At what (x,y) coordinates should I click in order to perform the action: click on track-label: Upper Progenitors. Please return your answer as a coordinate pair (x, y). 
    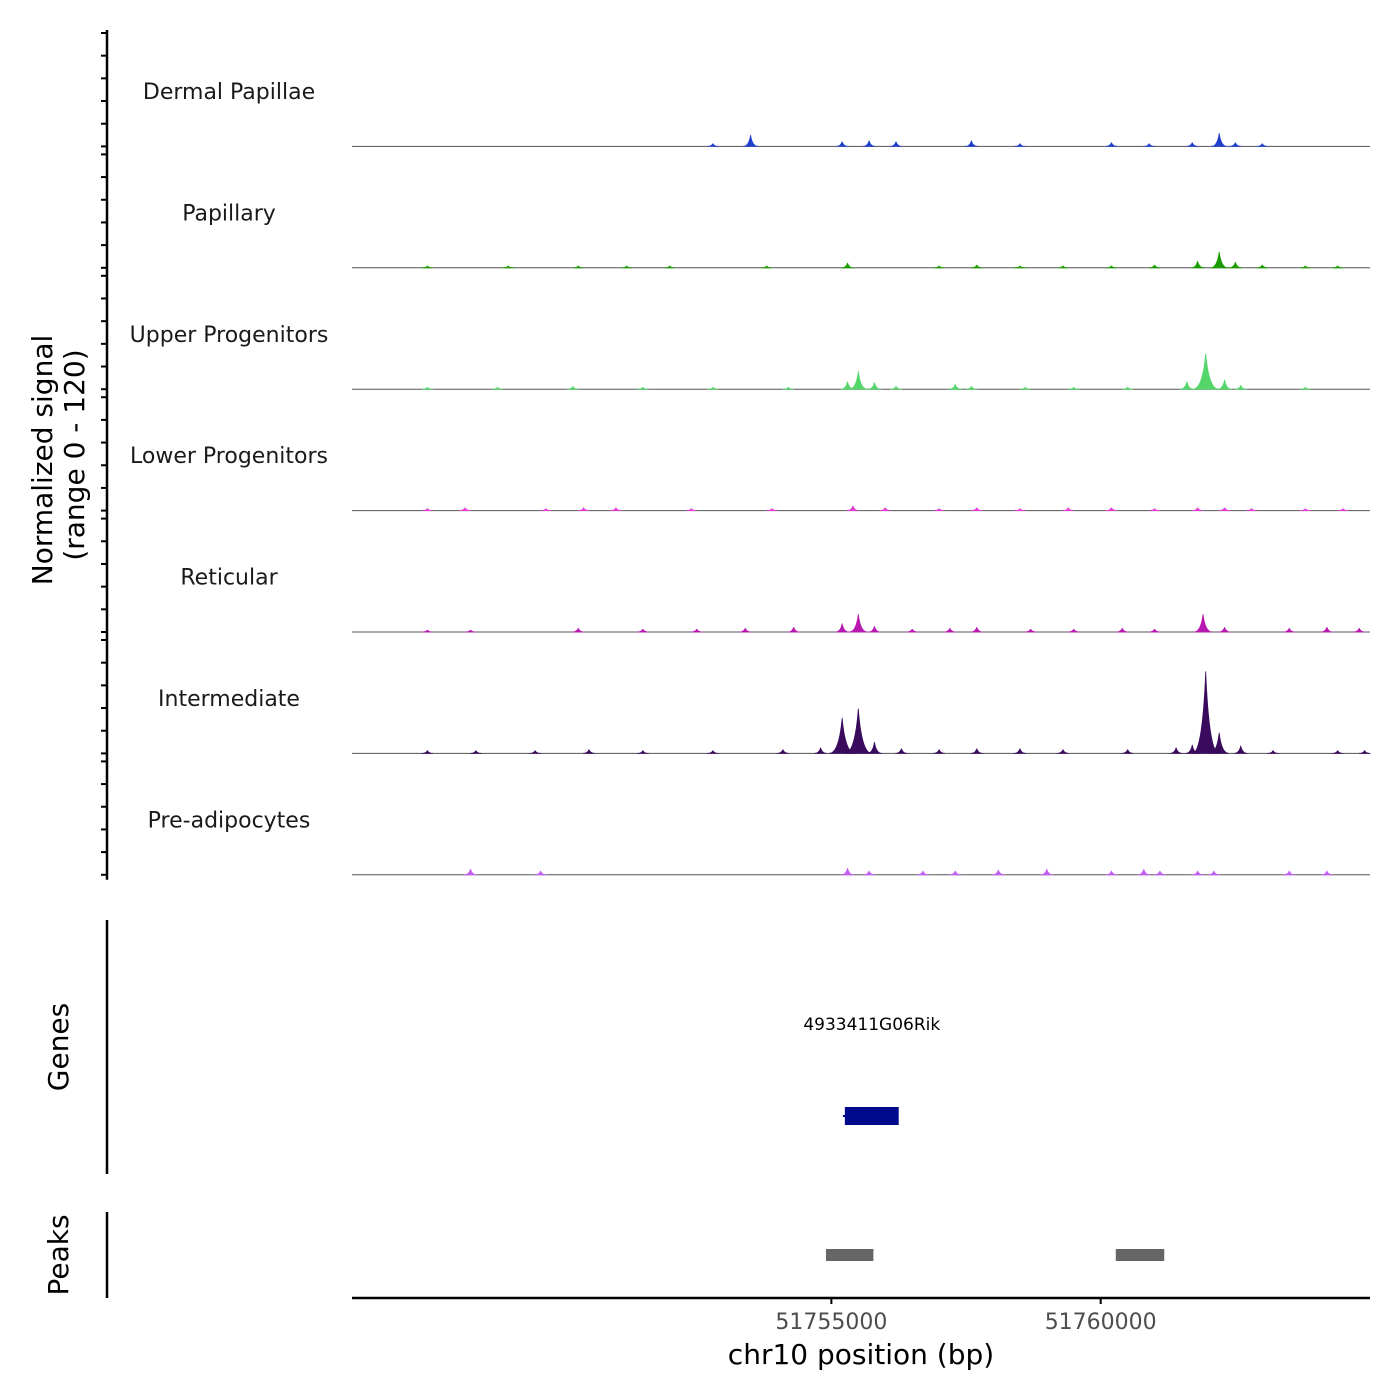
    Looking at the image, I should click on (229, 335).